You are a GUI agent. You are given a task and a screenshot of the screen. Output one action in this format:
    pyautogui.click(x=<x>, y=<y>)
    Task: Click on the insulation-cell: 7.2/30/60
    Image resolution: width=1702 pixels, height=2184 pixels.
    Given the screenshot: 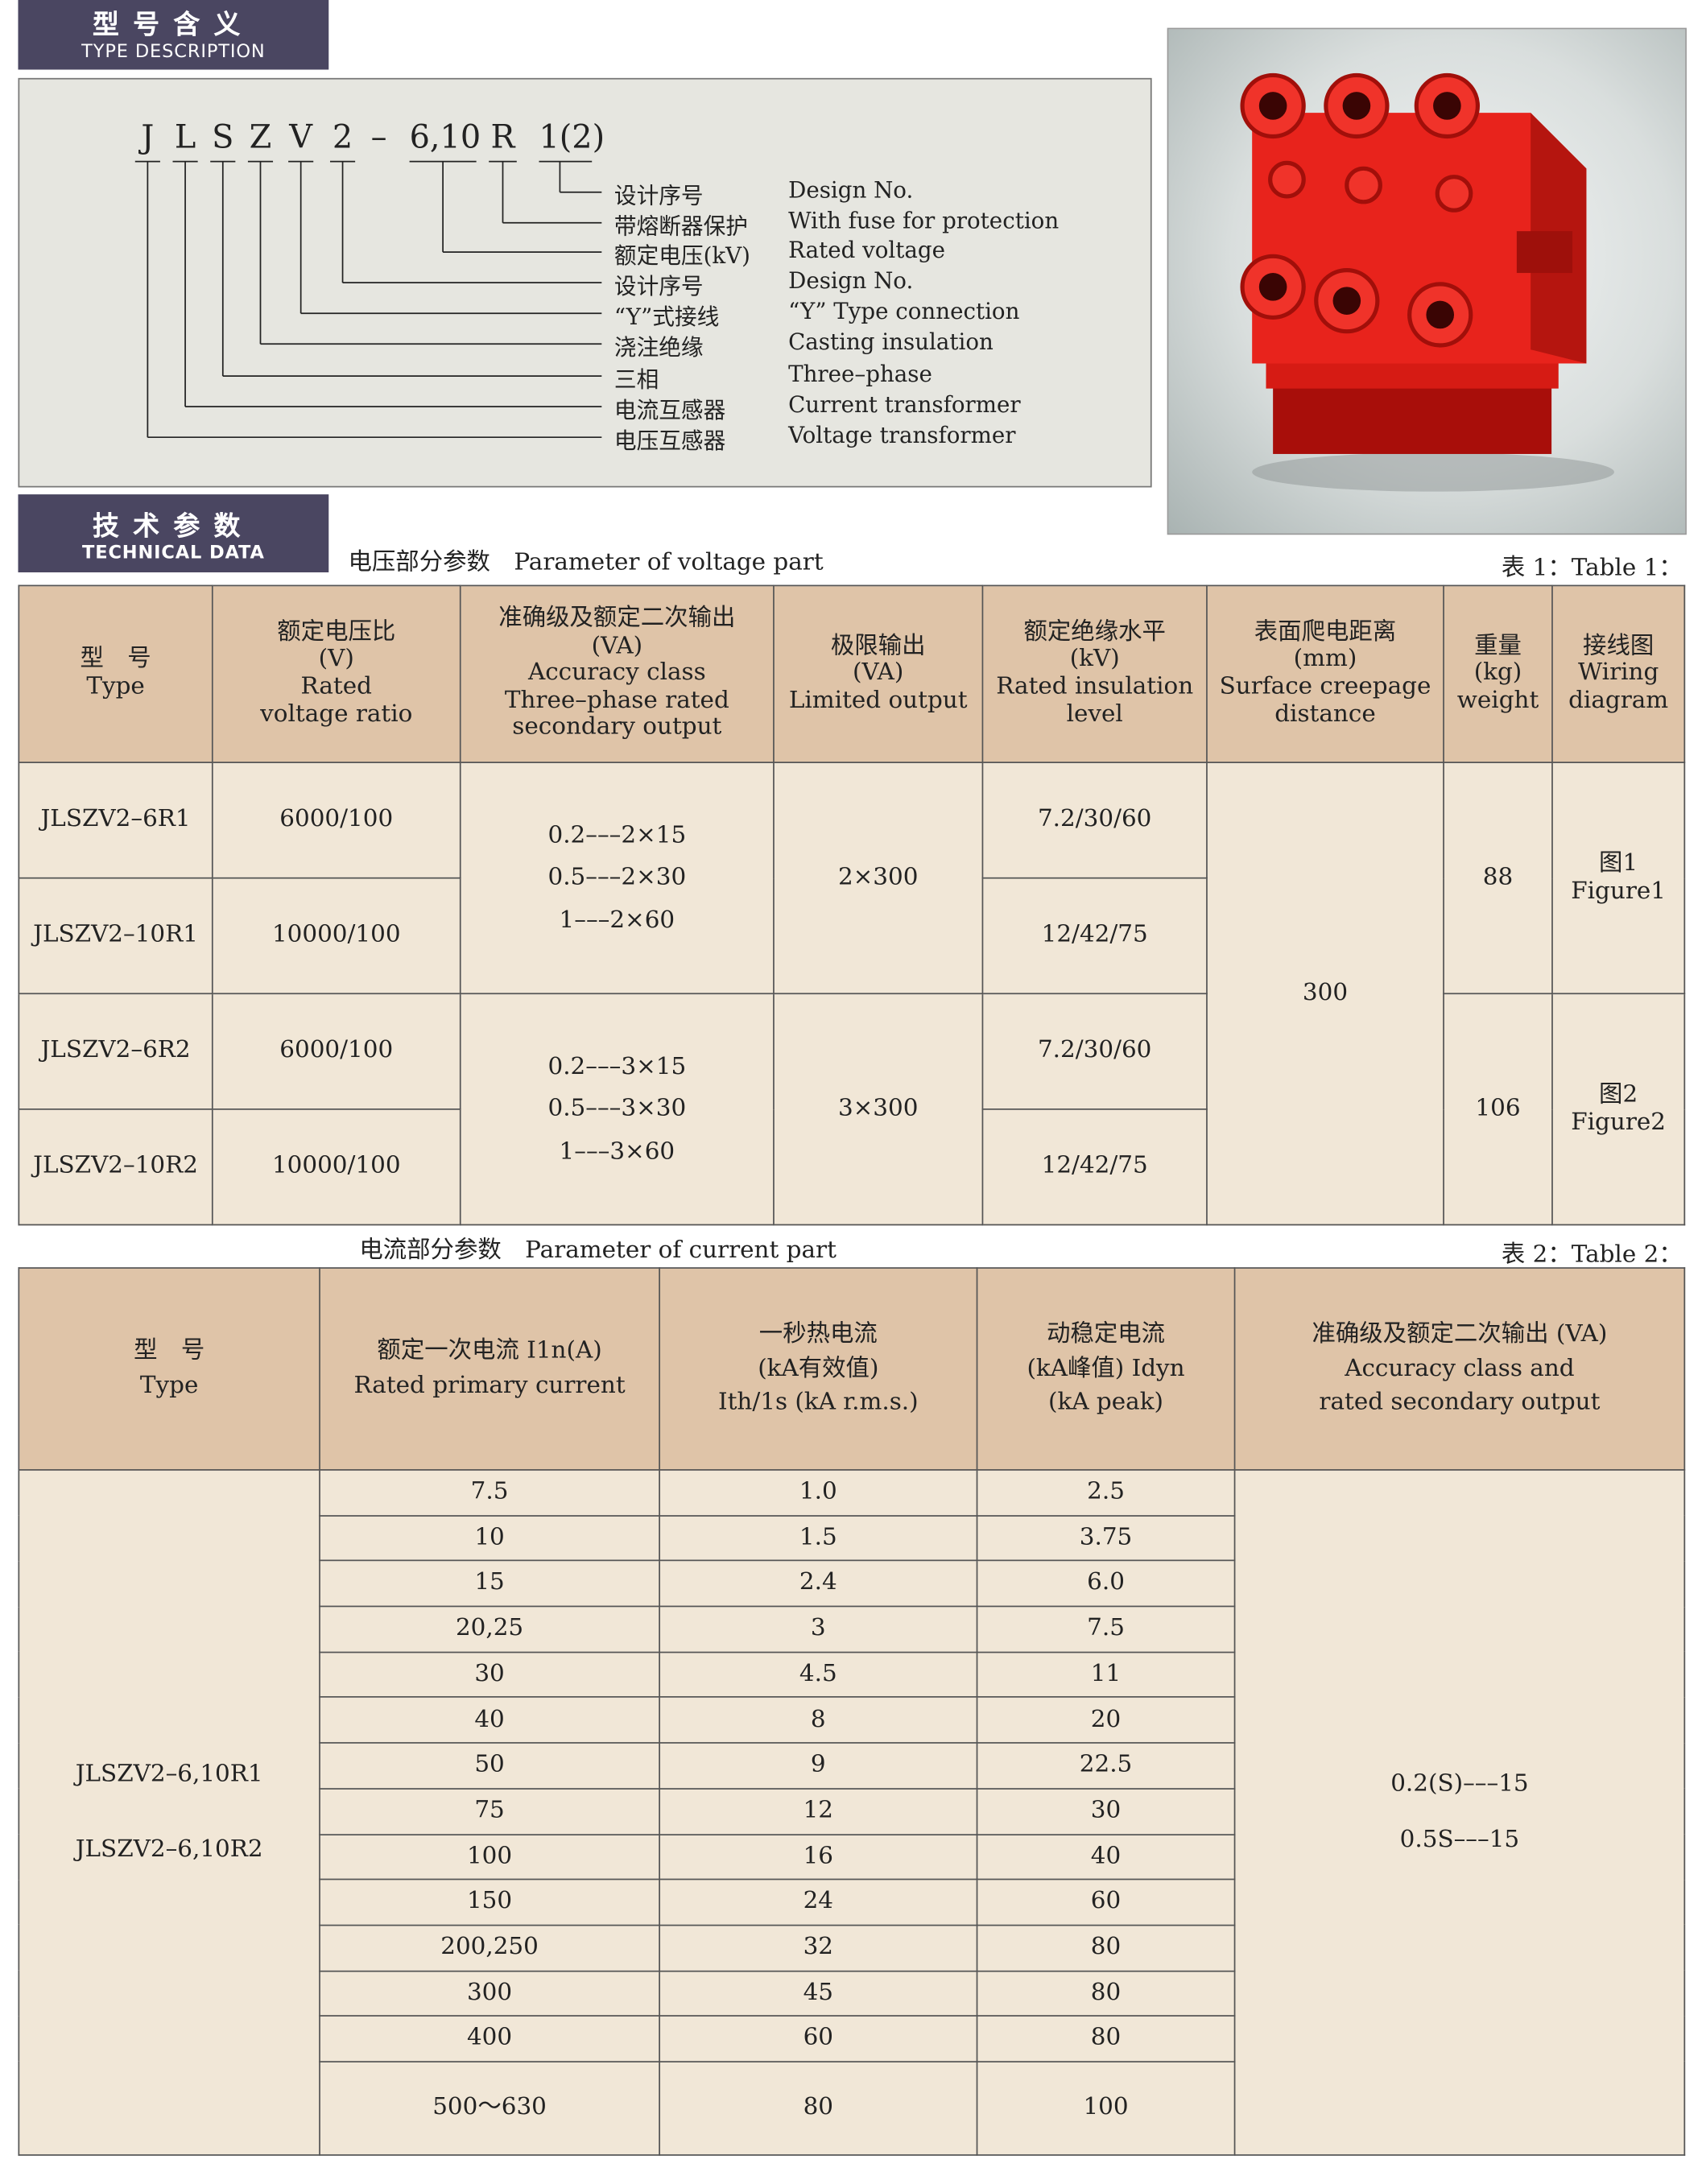 What is the action you would take?
    pyautogui.click(x=1094, y=1051)
    